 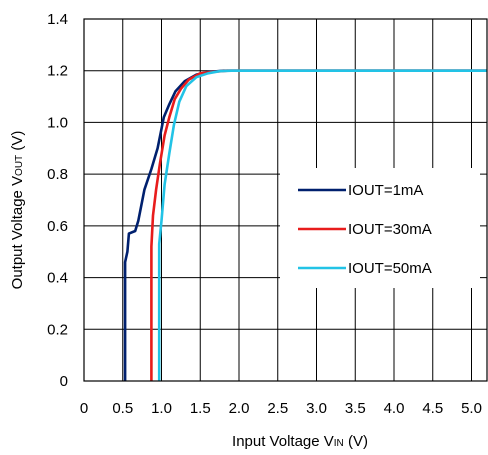 What do you see at coordinates (355, 408) in the screenshot?
I see `x-tick-label: 3.5` at bounding box center [355, 408].